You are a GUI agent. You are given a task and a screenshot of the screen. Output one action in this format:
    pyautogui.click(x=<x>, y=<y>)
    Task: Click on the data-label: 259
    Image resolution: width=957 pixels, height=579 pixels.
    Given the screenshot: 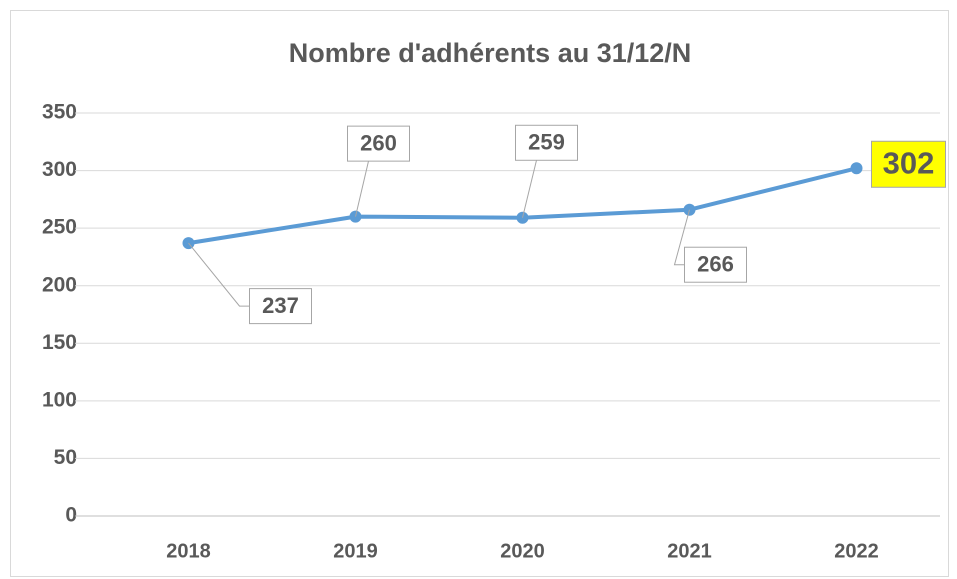 What is the action you would take?
    pyautogui.click(x=546, y=142)
    